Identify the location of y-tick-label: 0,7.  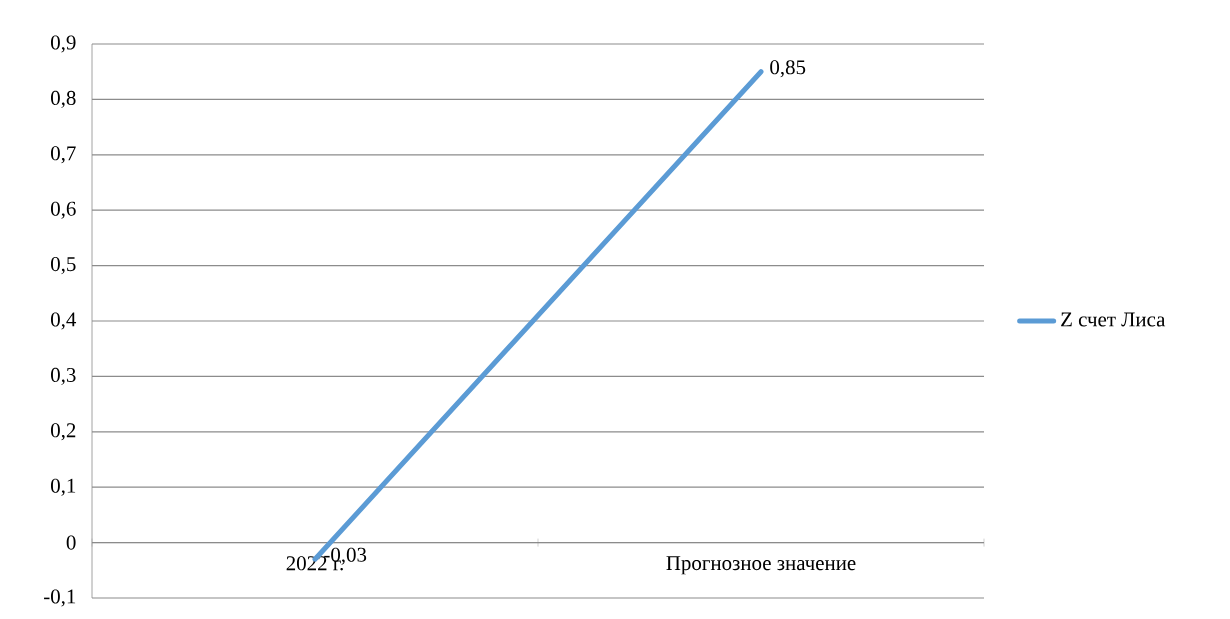
(63, 155).